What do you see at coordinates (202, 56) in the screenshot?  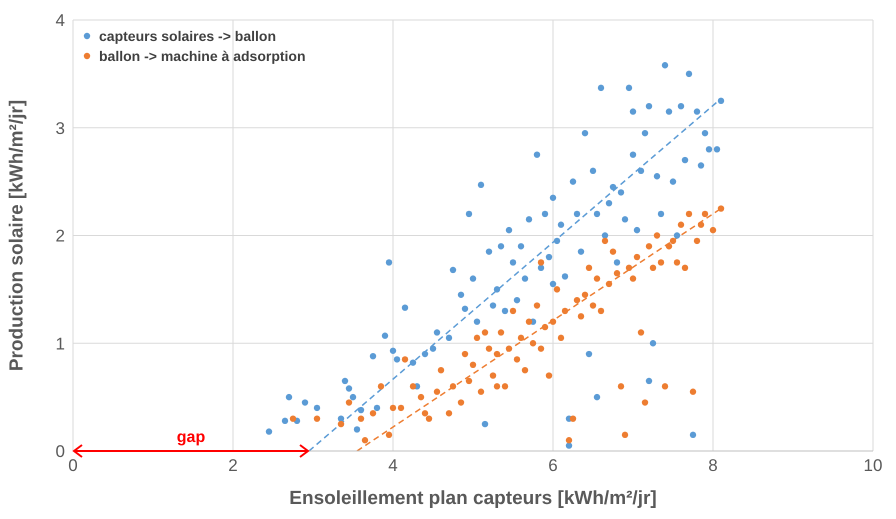 I see `legend-label: ballon -> machine à adsorption` at bounding box center [202, 56].